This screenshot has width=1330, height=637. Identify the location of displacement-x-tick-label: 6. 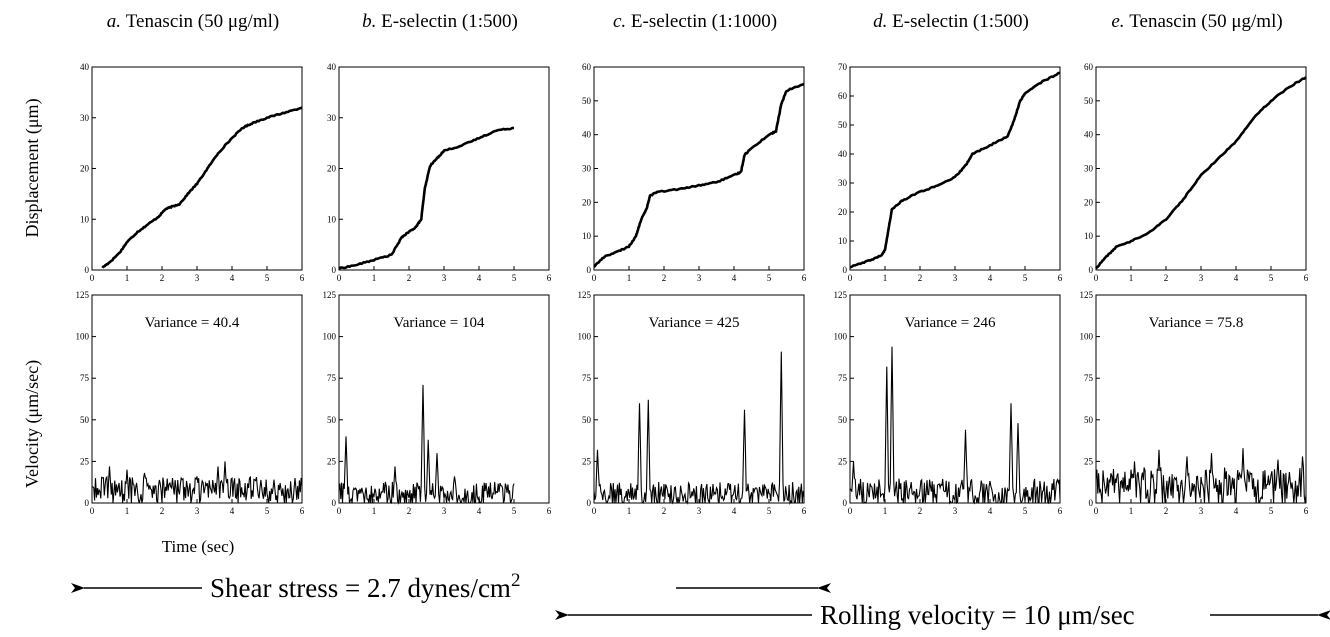
(549, 278).